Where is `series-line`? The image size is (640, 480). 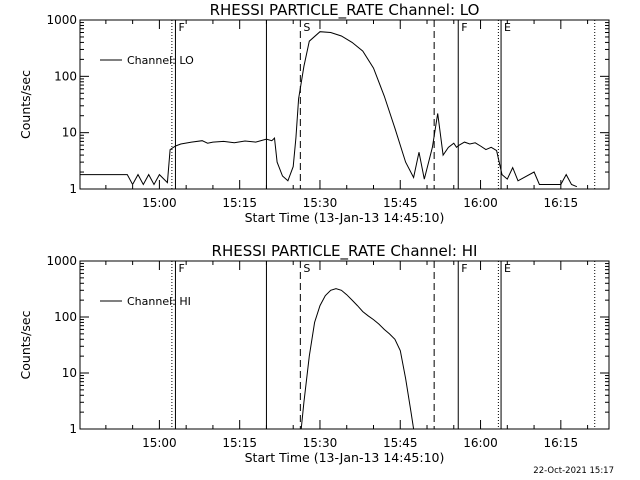 series-line is located at coordinates (357, 358).